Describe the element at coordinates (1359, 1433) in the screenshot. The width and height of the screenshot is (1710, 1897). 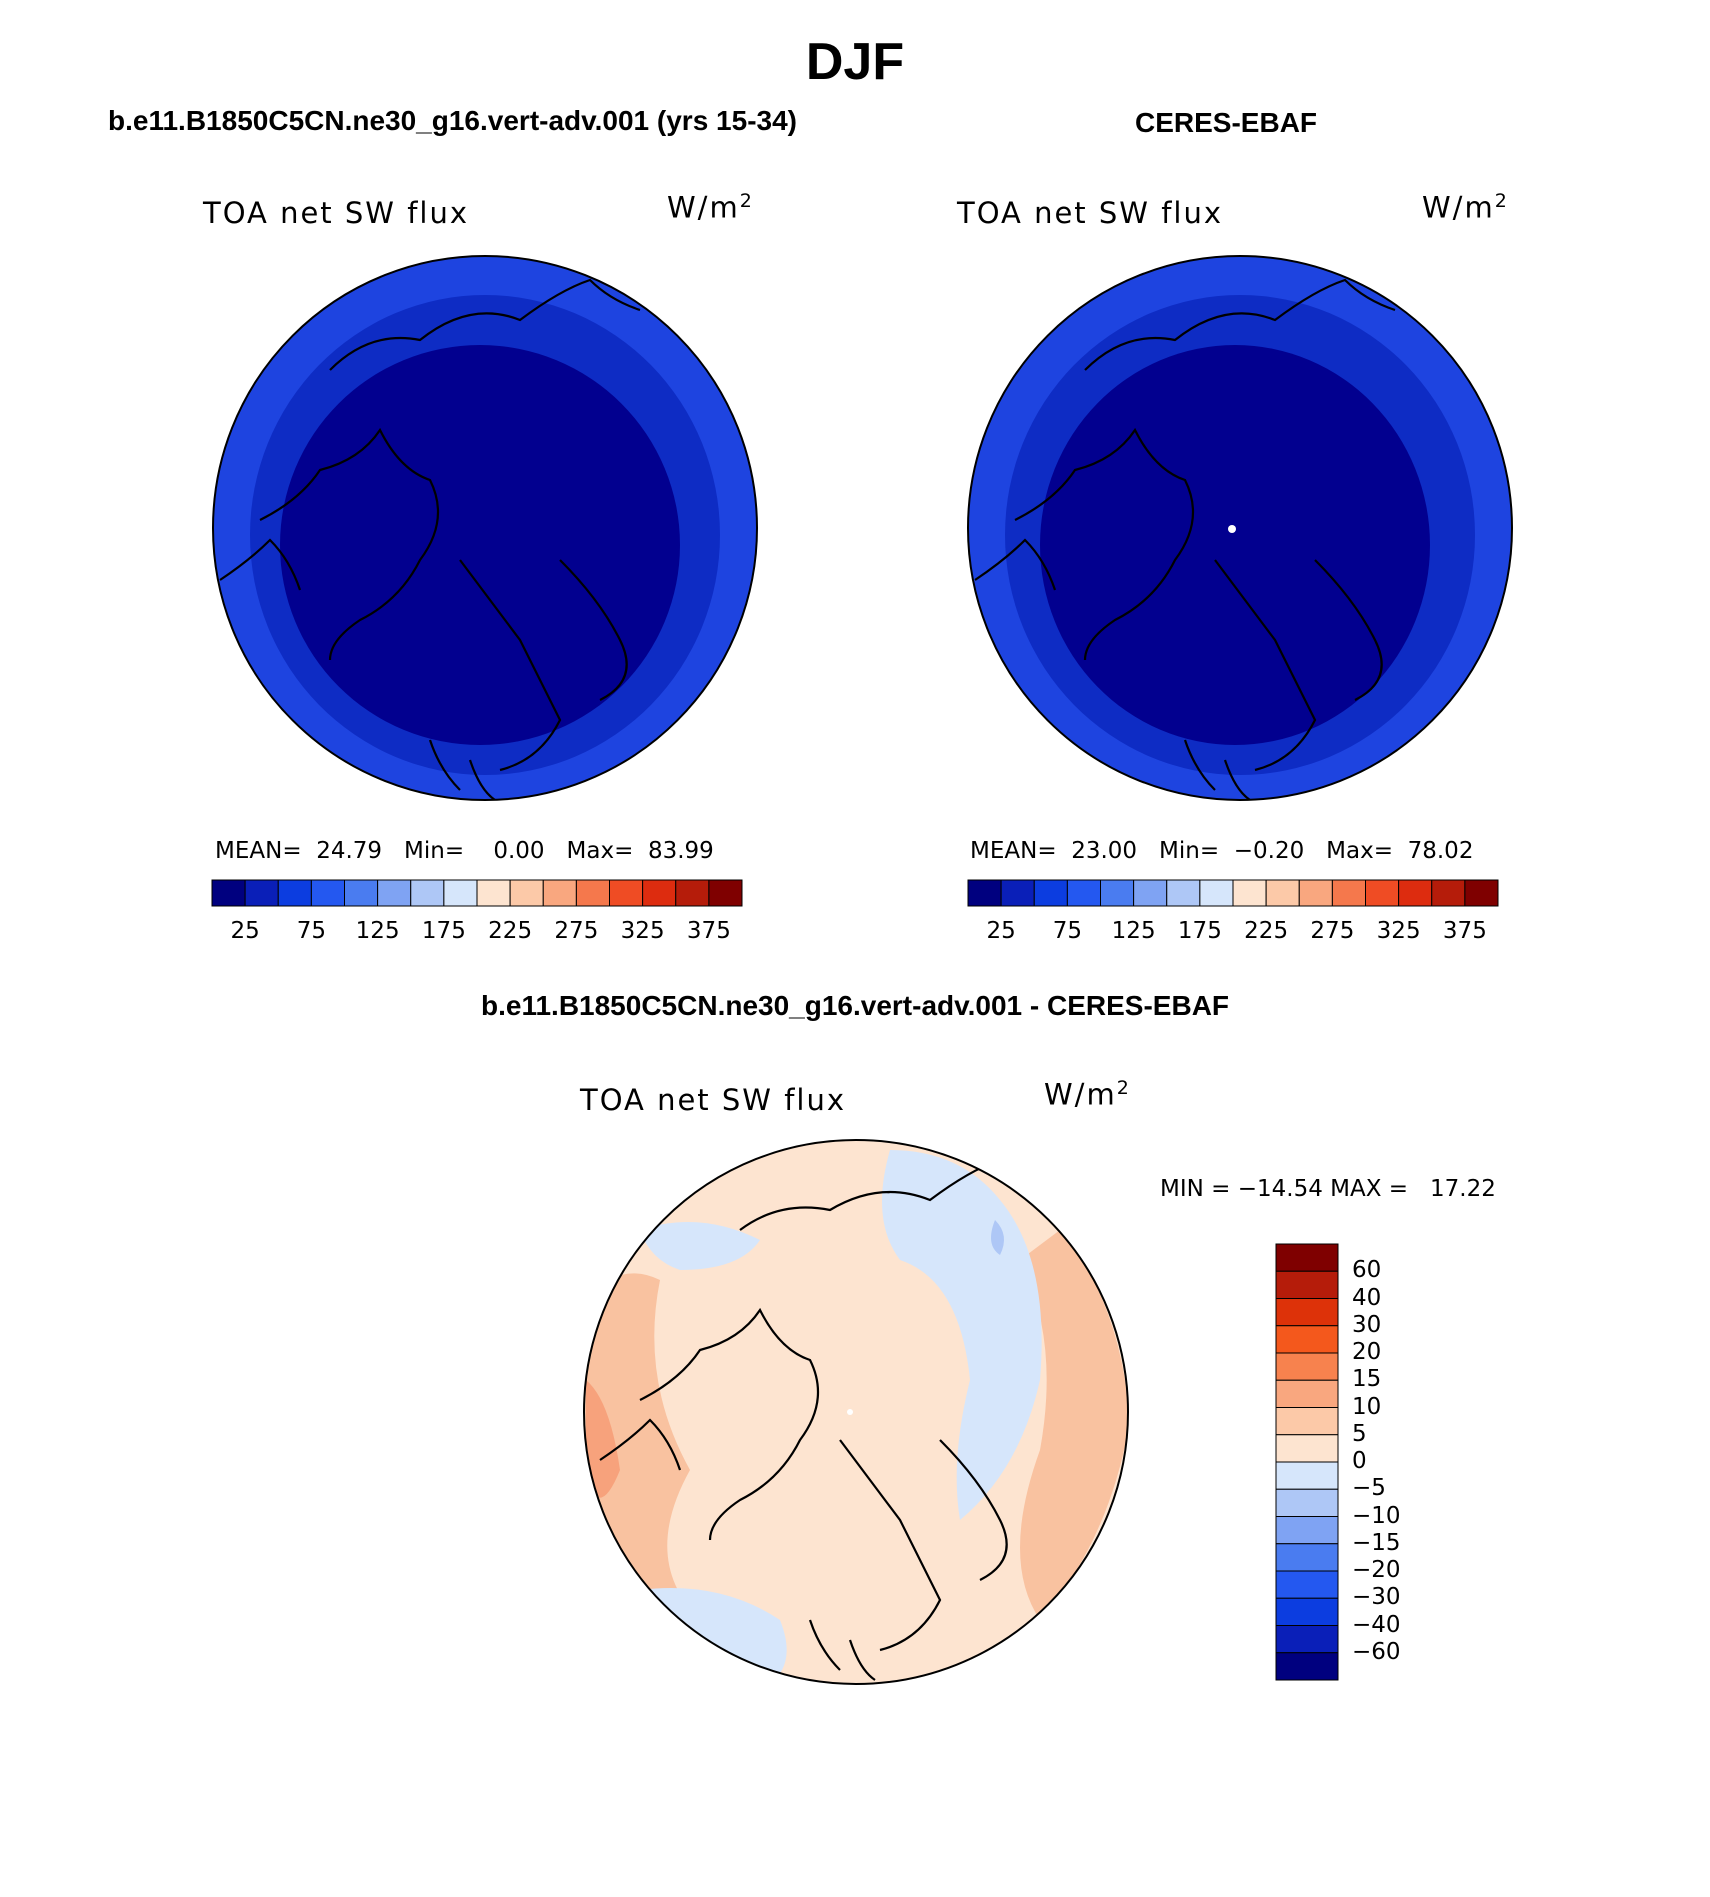
I see `colorbar-diff-tick-label: 5` at that location.